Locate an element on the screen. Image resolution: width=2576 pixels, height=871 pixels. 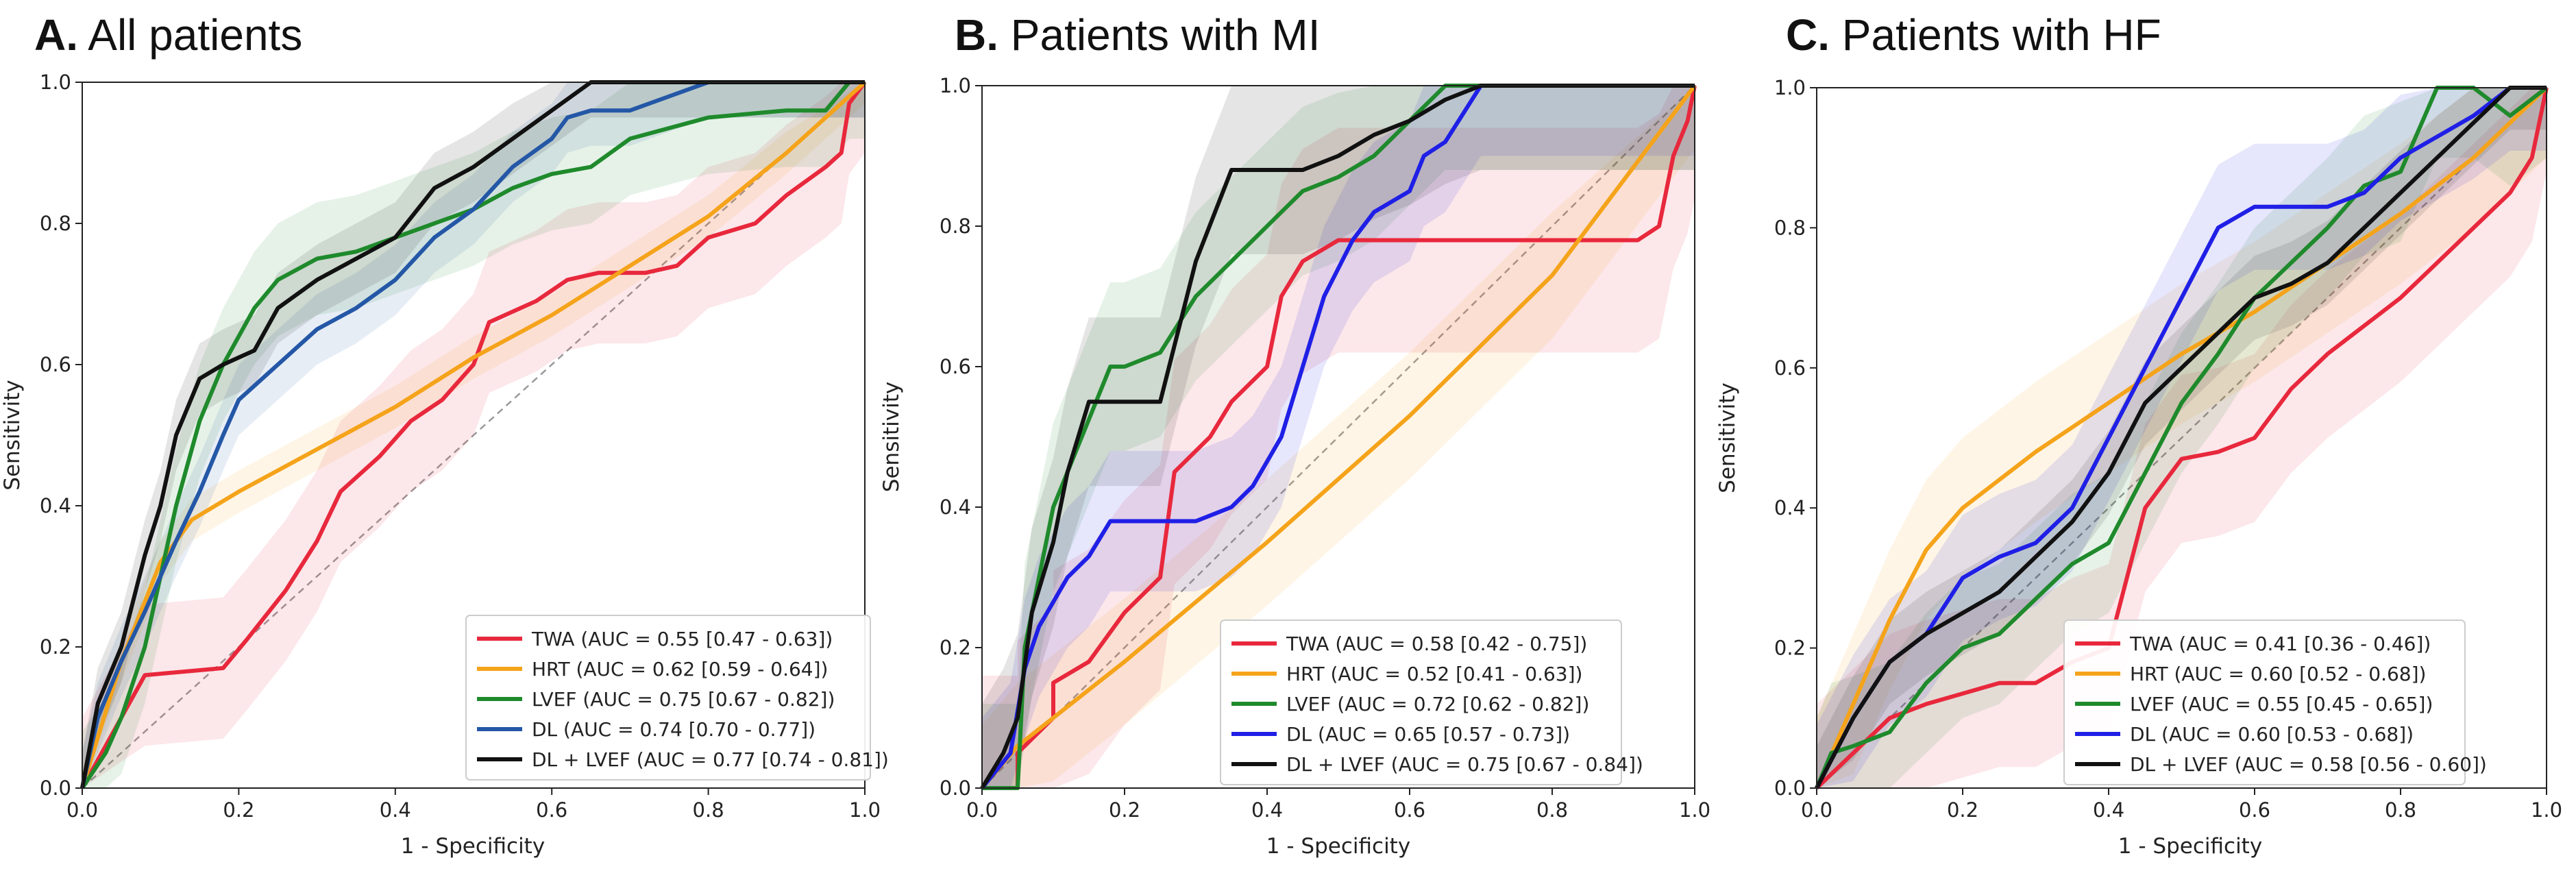
panel-letter: A. is located at coordinates (56, 35).